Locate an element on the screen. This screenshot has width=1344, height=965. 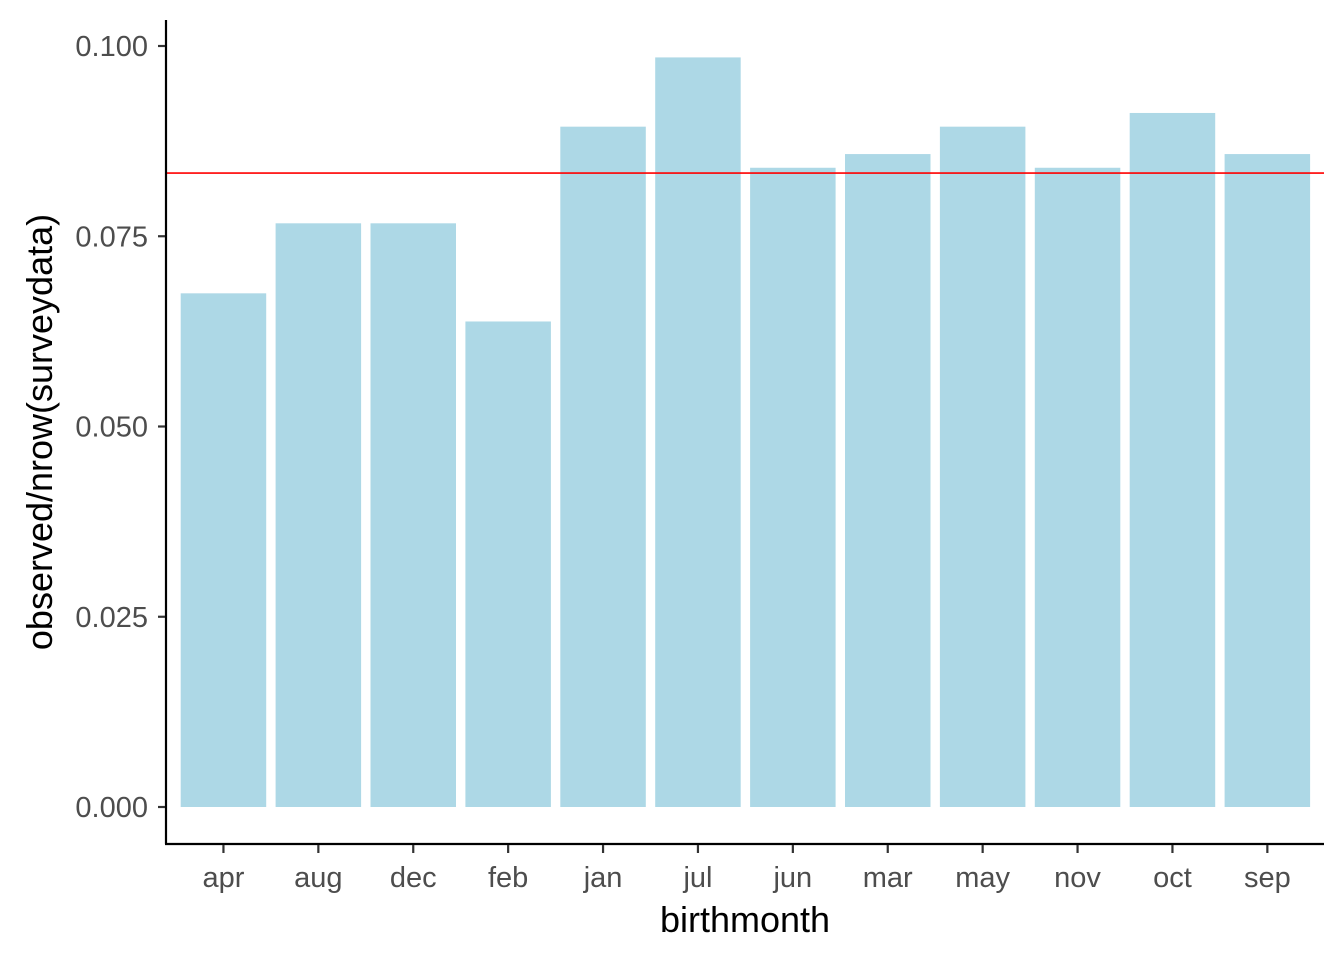
y-tick-label: 0.100 is located at coordinates (111, 47).